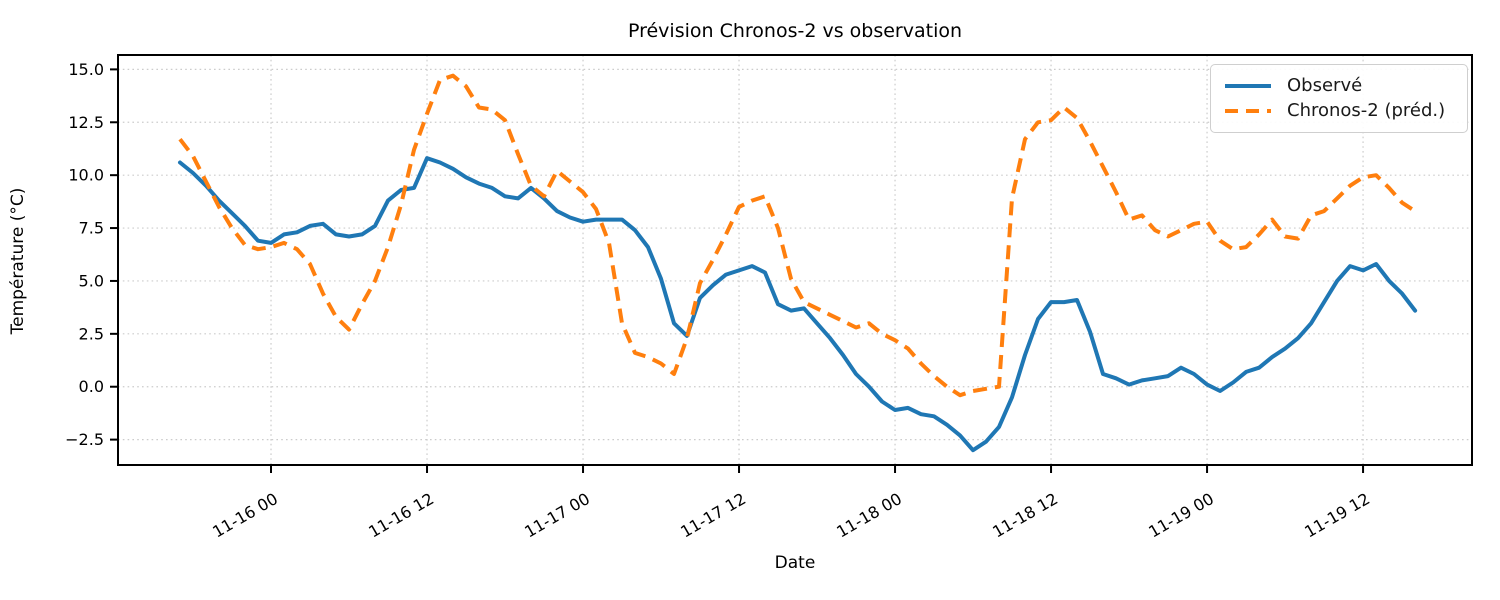  I want to click on x-tick-label: 11-18 12, so click(1025, 515).